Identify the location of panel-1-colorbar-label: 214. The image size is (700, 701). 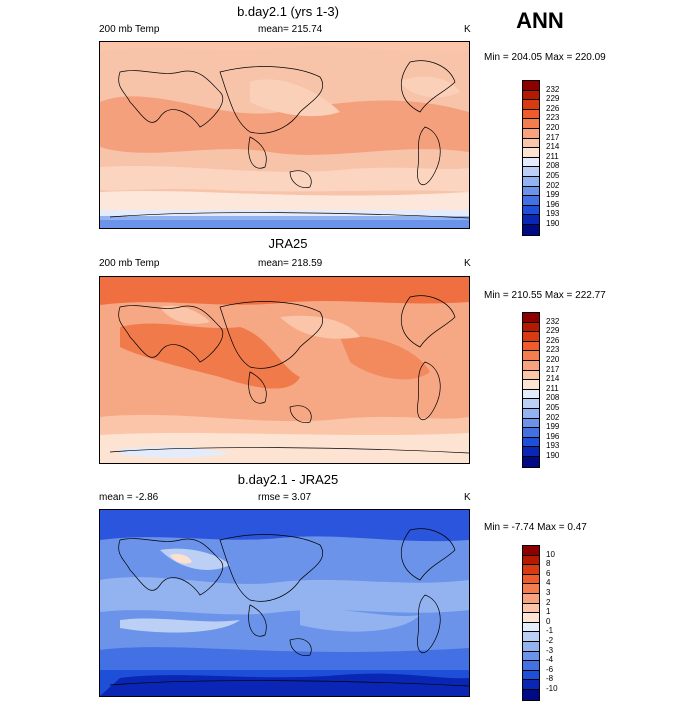
(553, 147).